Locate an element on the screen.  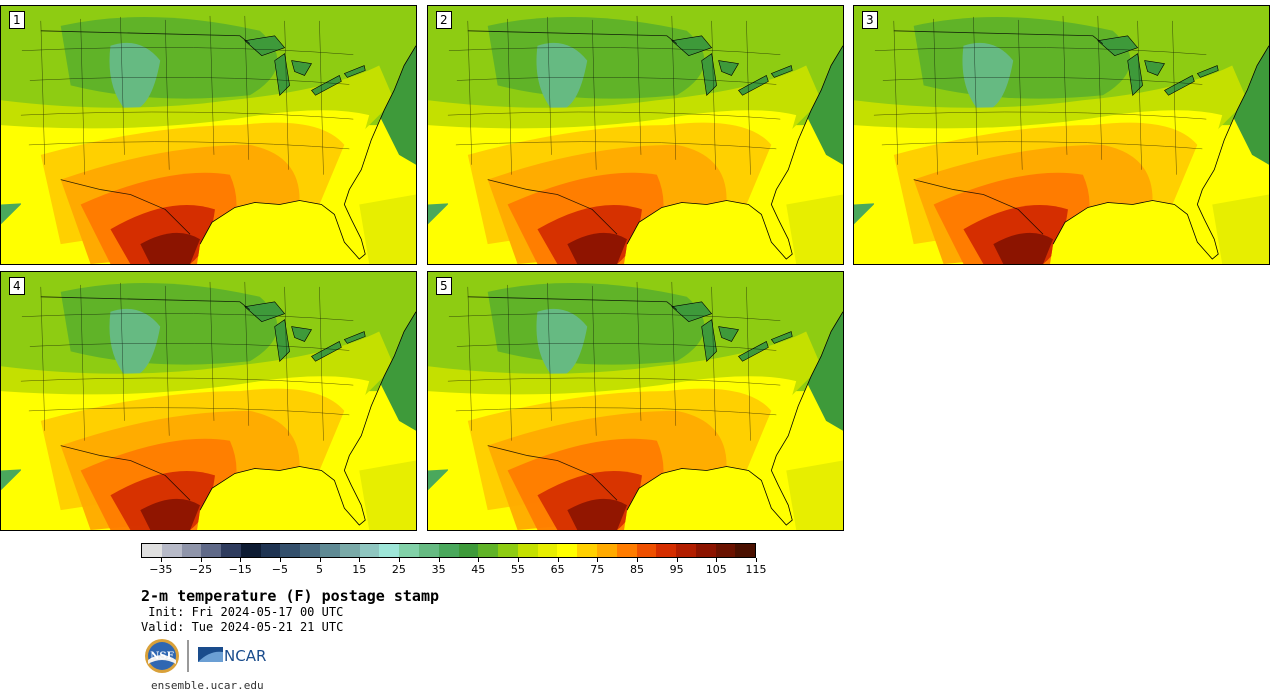
colorbar-tick-label: 55 is located at coordinates (517, 569).